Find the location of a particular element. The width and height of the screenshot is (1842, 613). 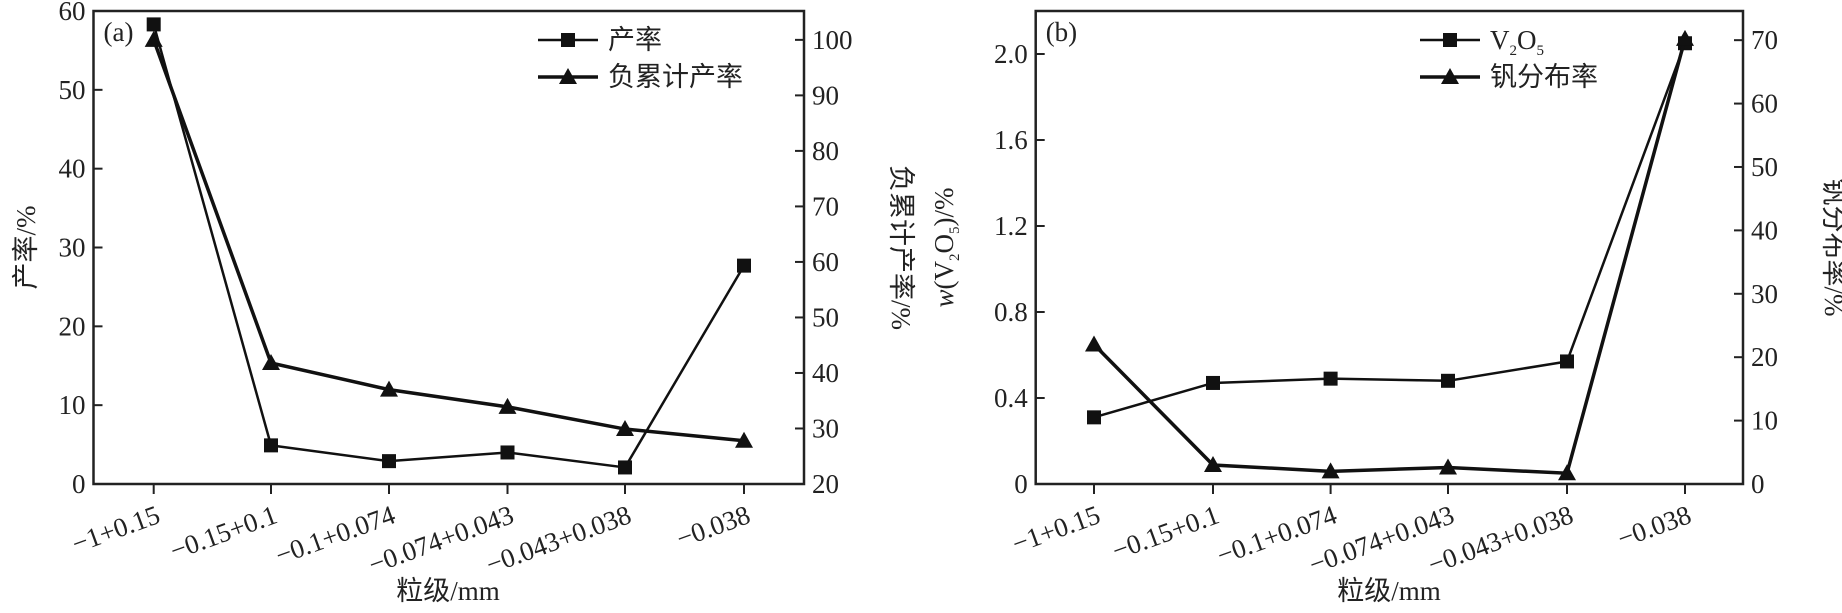

legend-label: 钒分布率 is located at coordinates (1544, 77).